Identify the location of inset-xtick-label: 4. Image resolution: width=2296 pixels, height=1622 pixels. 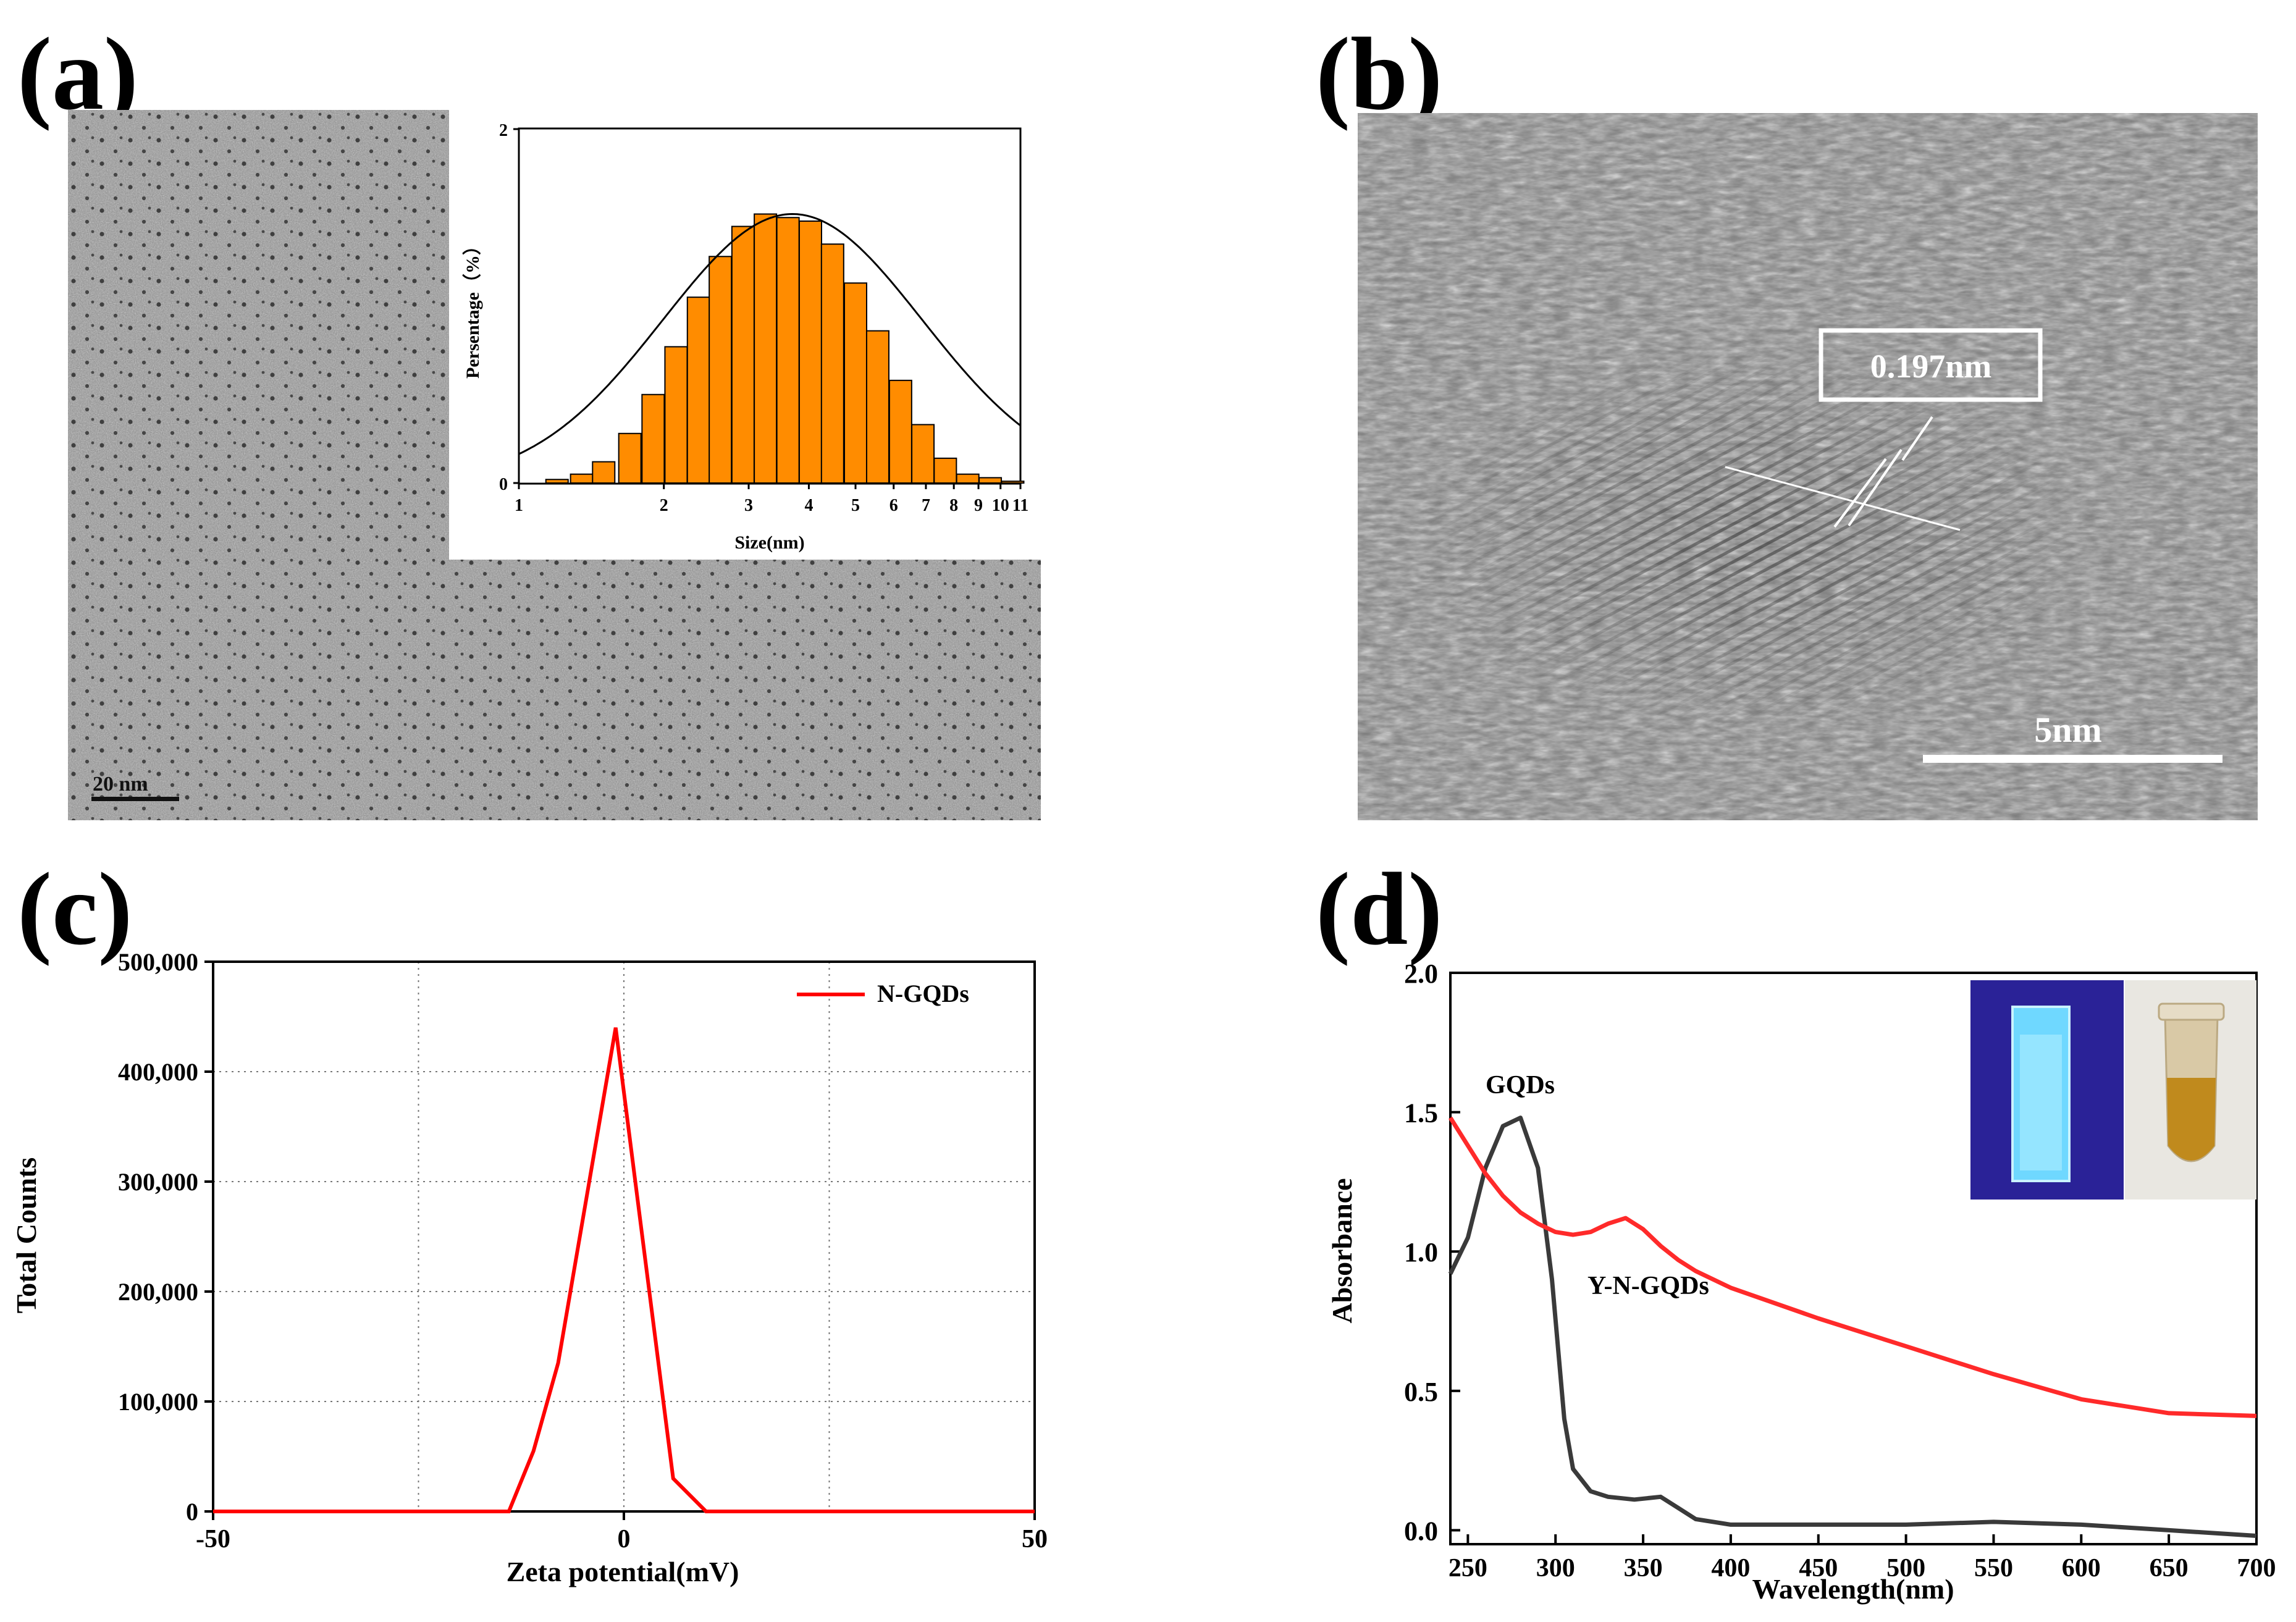
(808, 505).